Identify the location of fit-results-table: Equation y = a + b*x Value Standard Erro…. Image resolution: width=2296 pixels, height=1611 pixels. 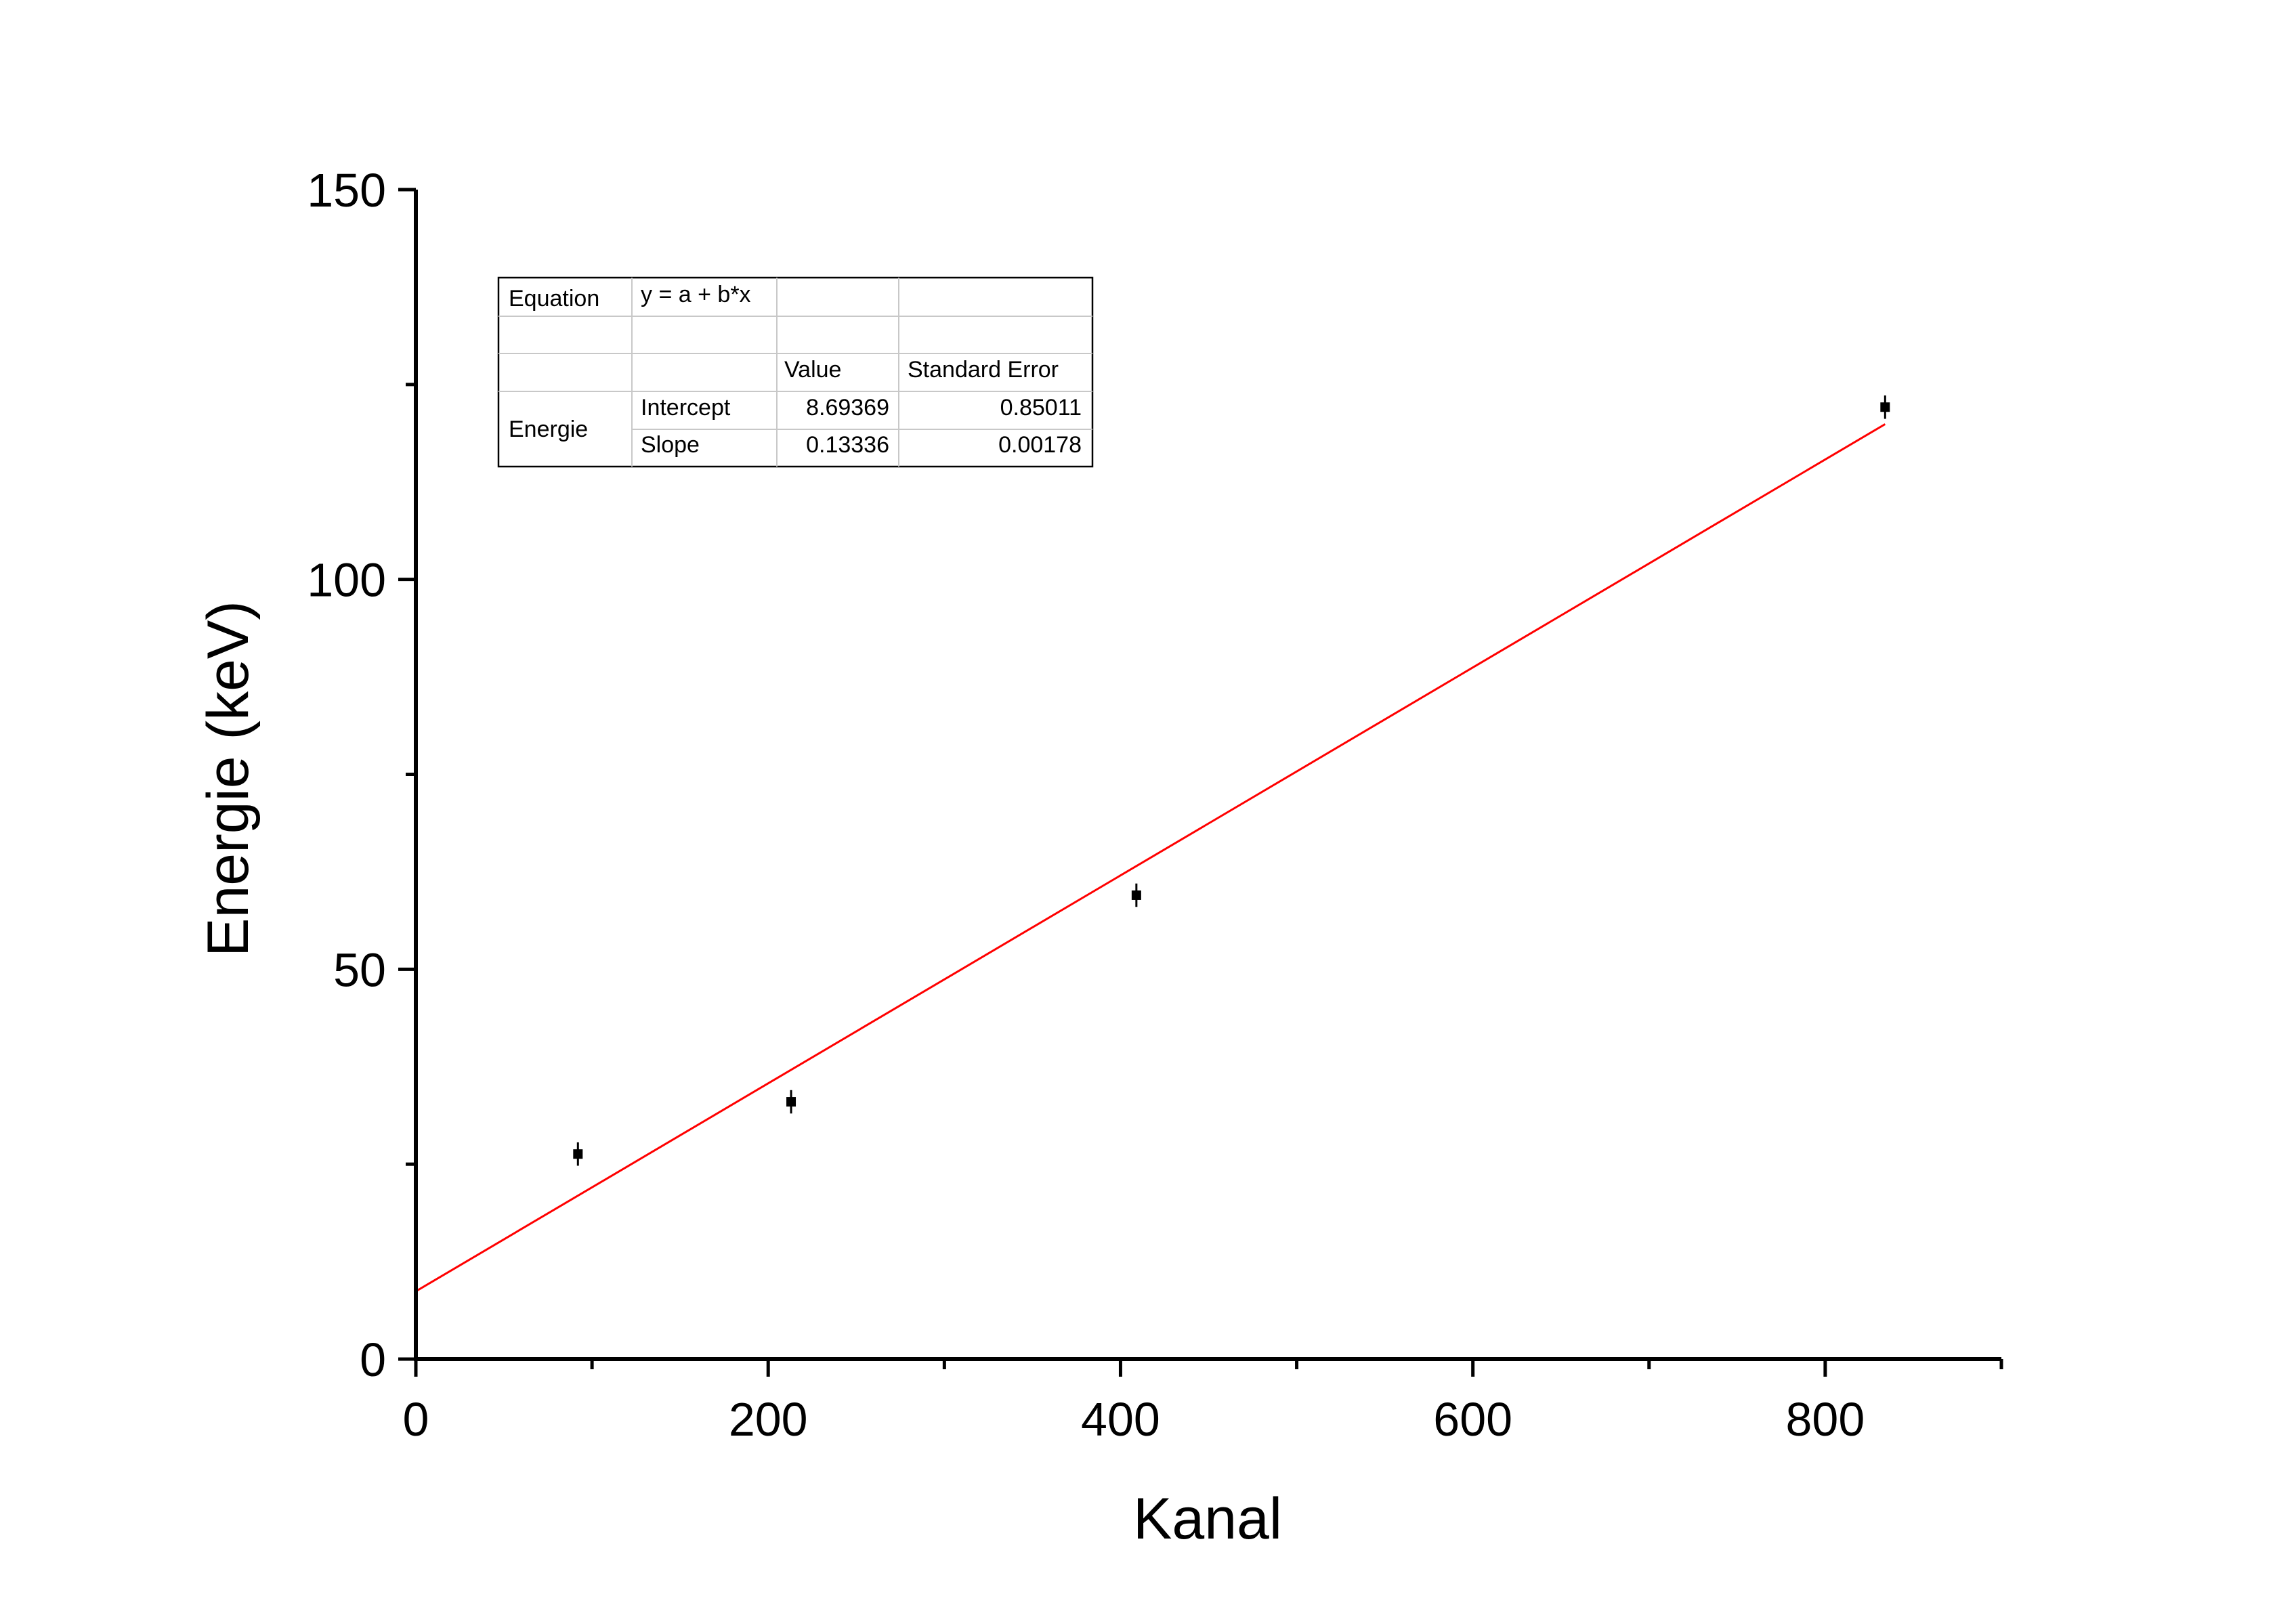
(795, 372).